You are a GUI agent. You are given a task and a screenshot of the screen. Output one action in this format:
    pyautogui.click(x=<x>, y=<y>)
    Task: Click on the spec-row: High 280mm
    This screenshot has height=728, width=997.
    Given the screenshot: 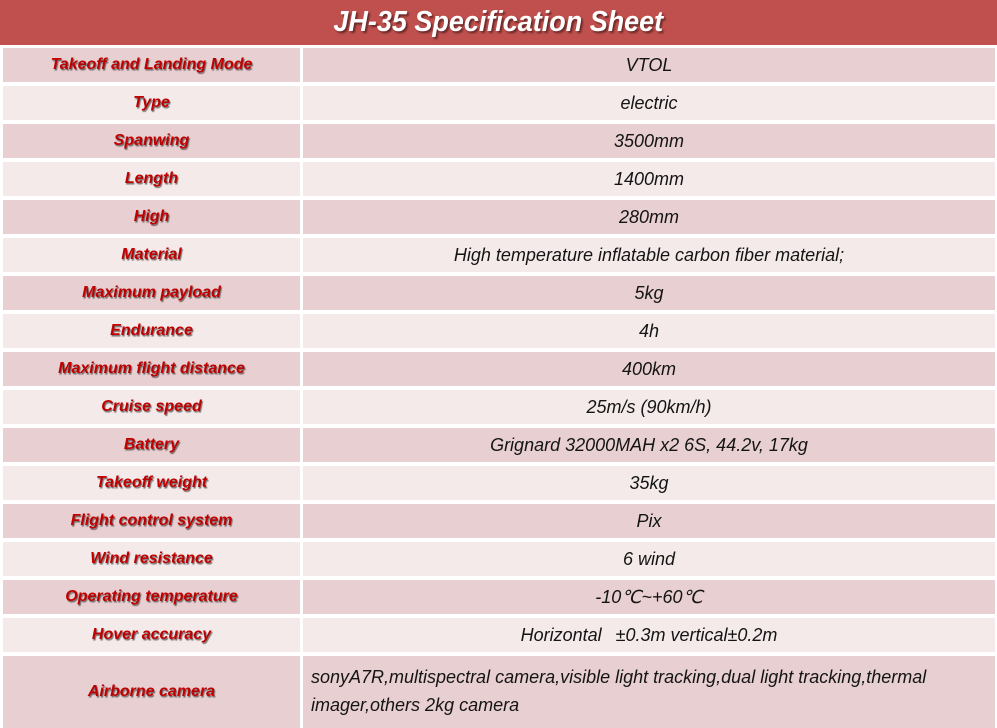 What is the action you would take?
    pyautogui.click(x=498, y=219)
    